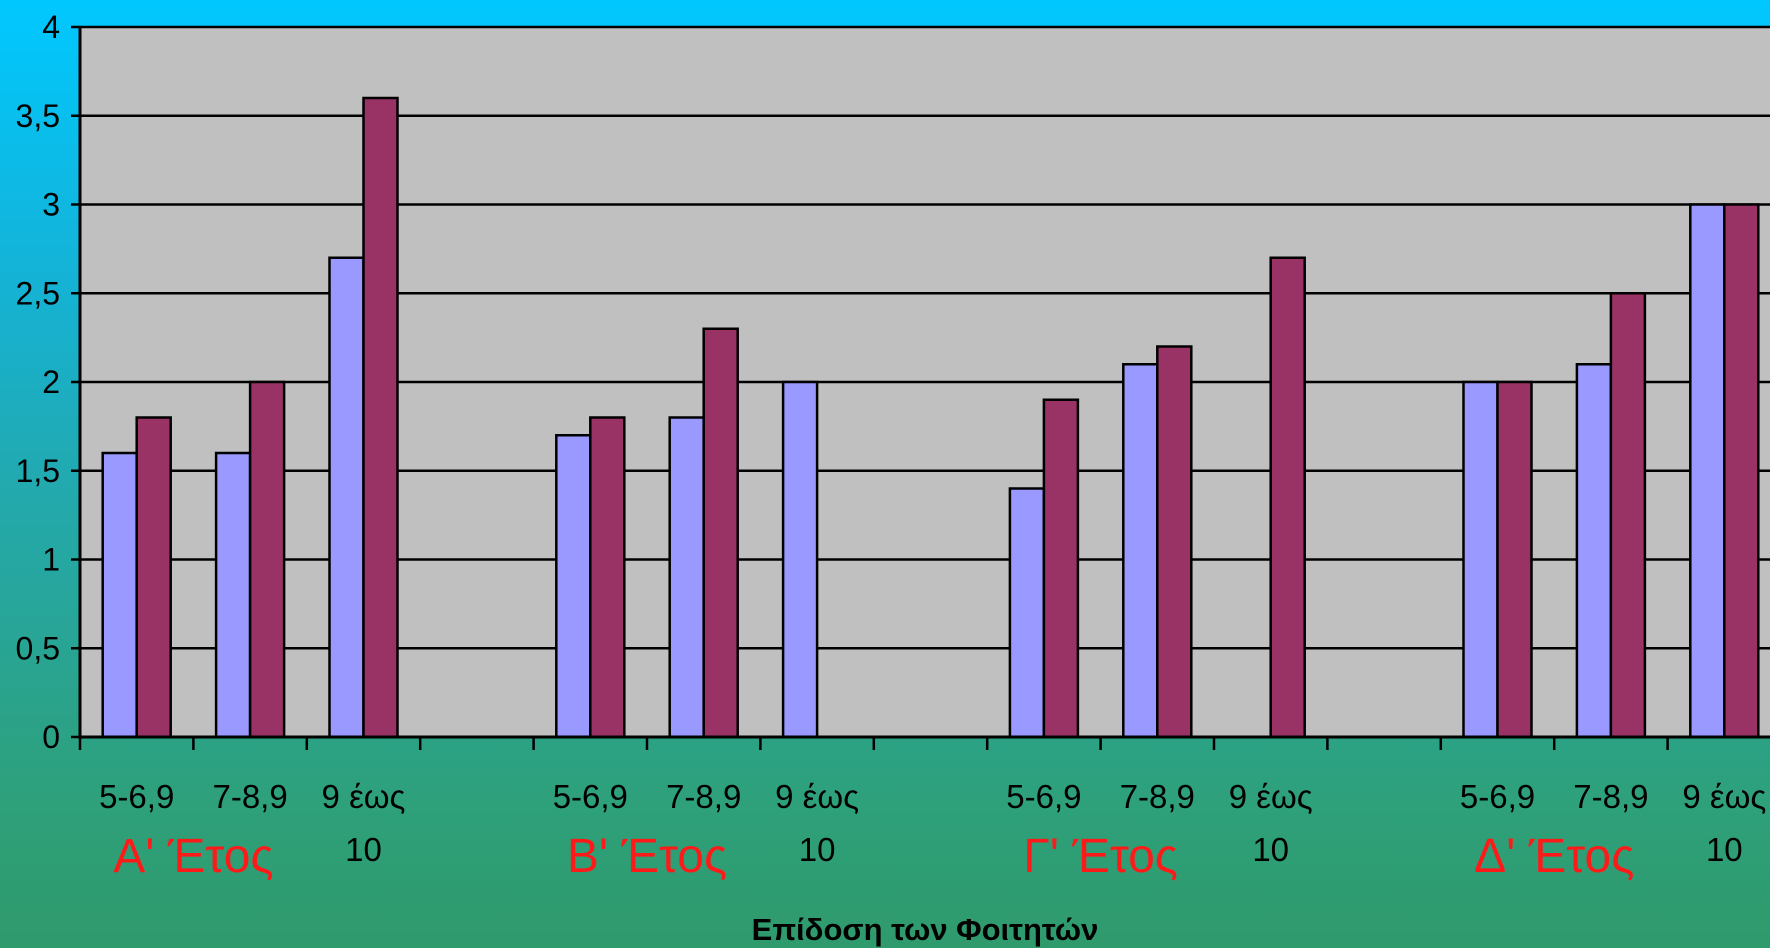  Describe the element at coordinates (193, 856) in the screenshot. I see `group-label: Α' Έτος` at that location.